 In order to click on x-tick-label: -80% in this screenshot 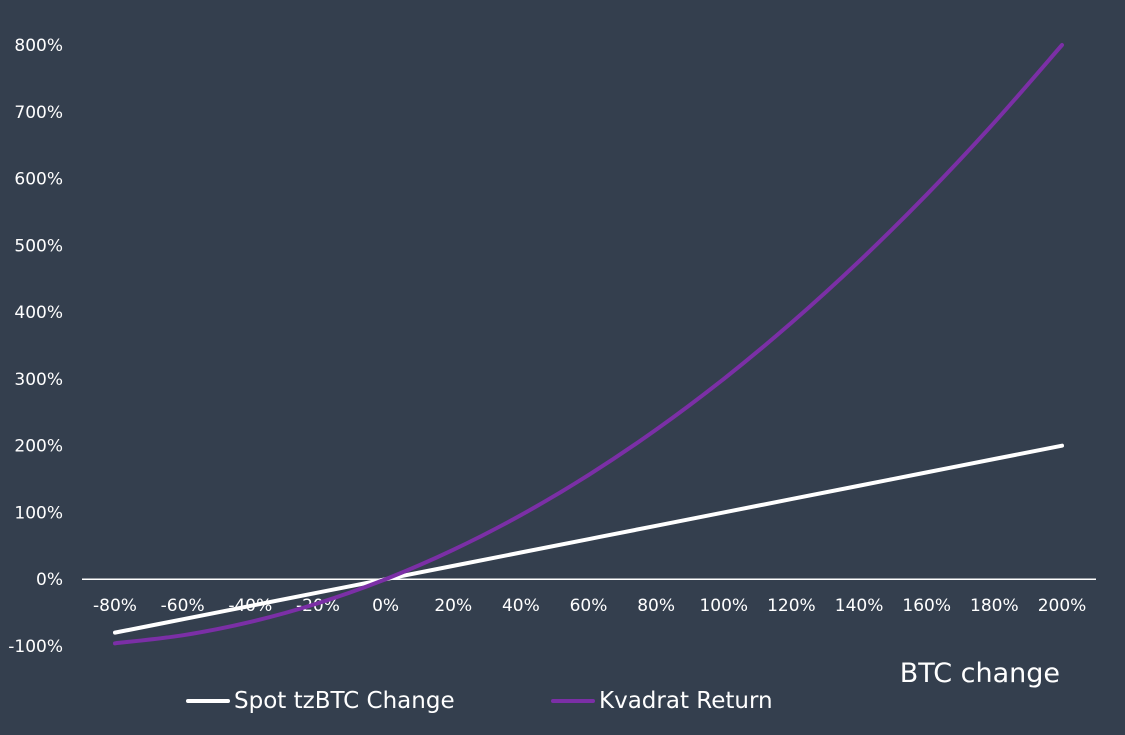, I will do `click(115, 606)`.